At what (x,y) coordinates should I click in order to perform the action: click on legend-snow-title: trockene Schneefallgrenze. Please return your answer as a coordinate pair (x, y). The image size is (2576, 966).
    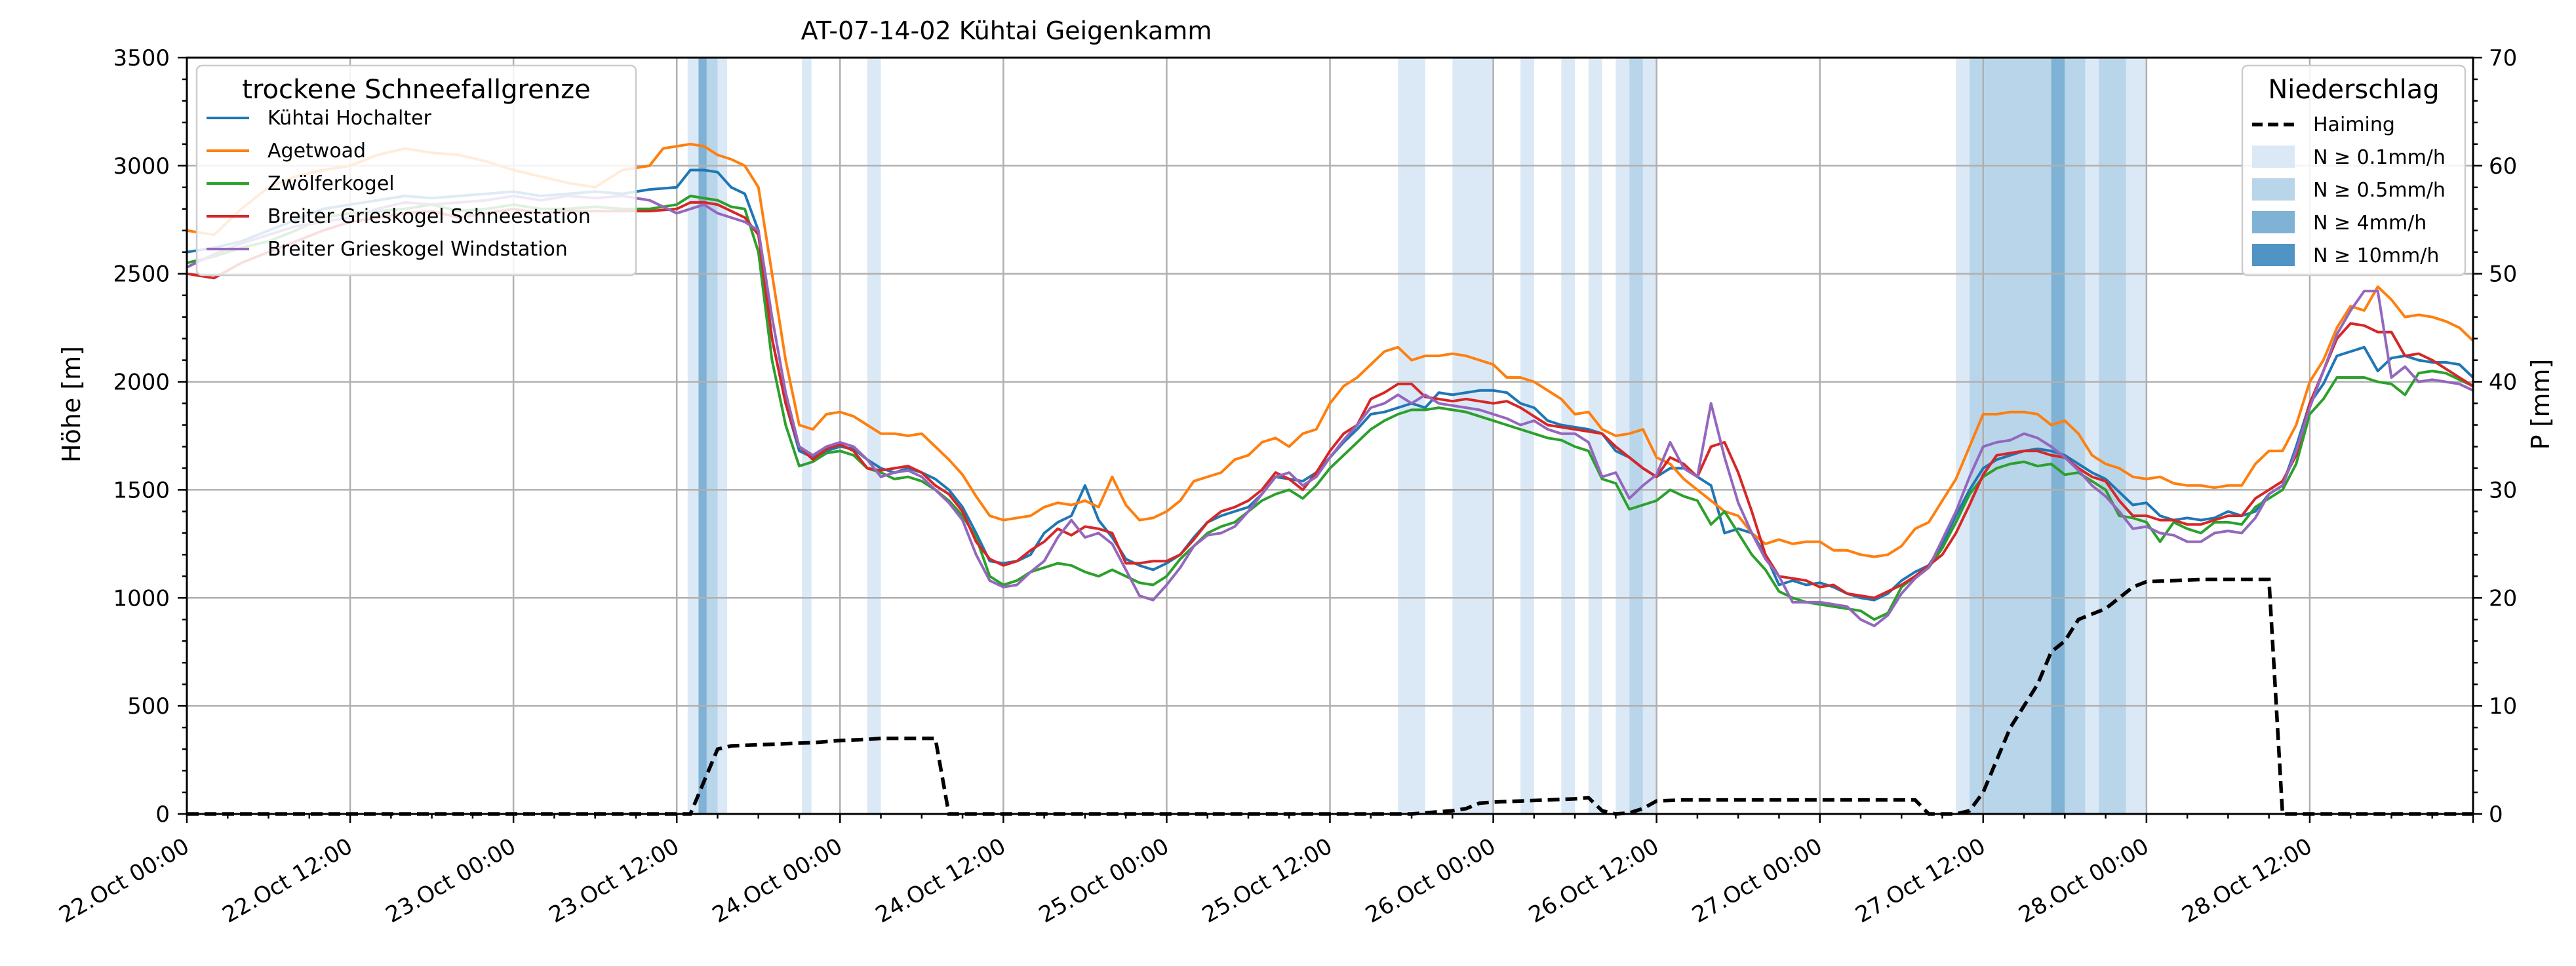
    Looking at the image, I should click on (416, 90).